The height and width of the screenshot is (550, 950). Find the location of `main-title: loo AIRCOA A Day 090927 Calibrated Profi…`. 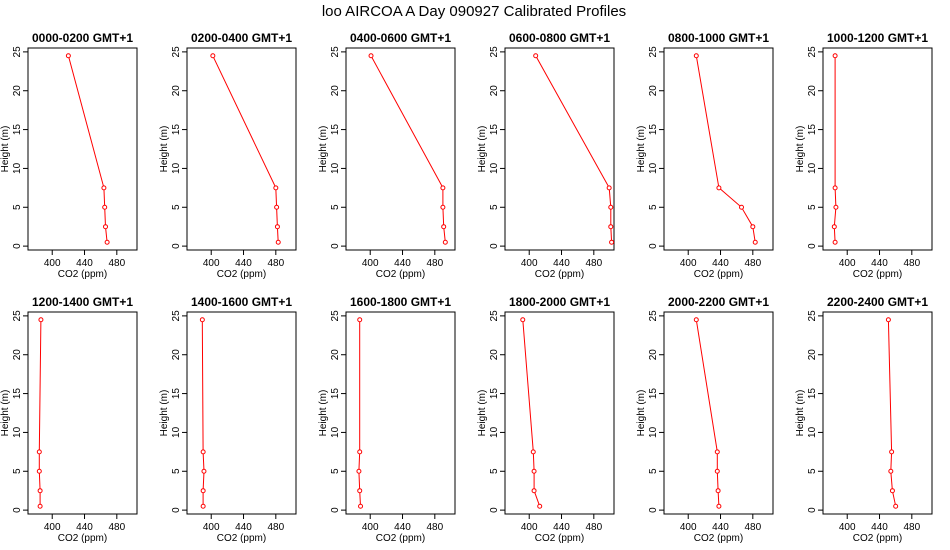

main-title: loo AIRCOA A Day 090927 Calibrated Profi… is located at coordinates (474, 11).